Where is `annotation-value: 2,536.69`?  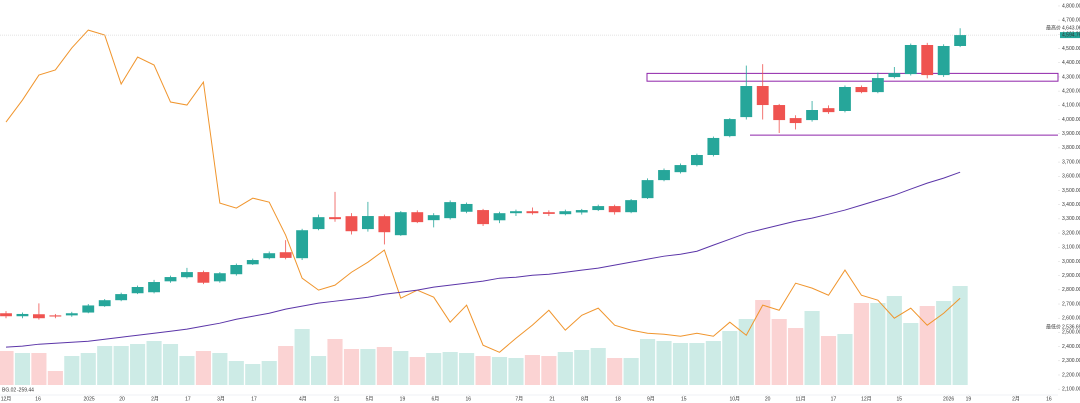
annotation-value: 2,536.69 is located at coordinates (1071, 328).